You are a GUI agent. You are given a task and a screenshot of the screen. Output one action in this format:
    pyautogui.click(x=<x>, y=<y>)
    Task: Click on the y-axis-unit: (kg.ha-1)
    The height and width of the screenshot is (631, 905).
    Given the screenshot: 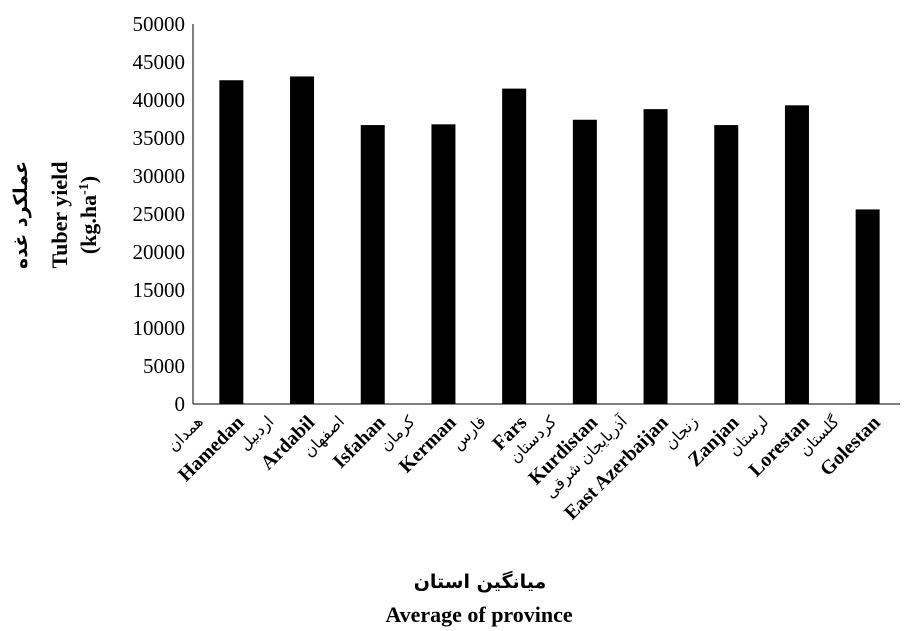 What is the action you would take?
    pyautogui.click(x=88, y=215)
    